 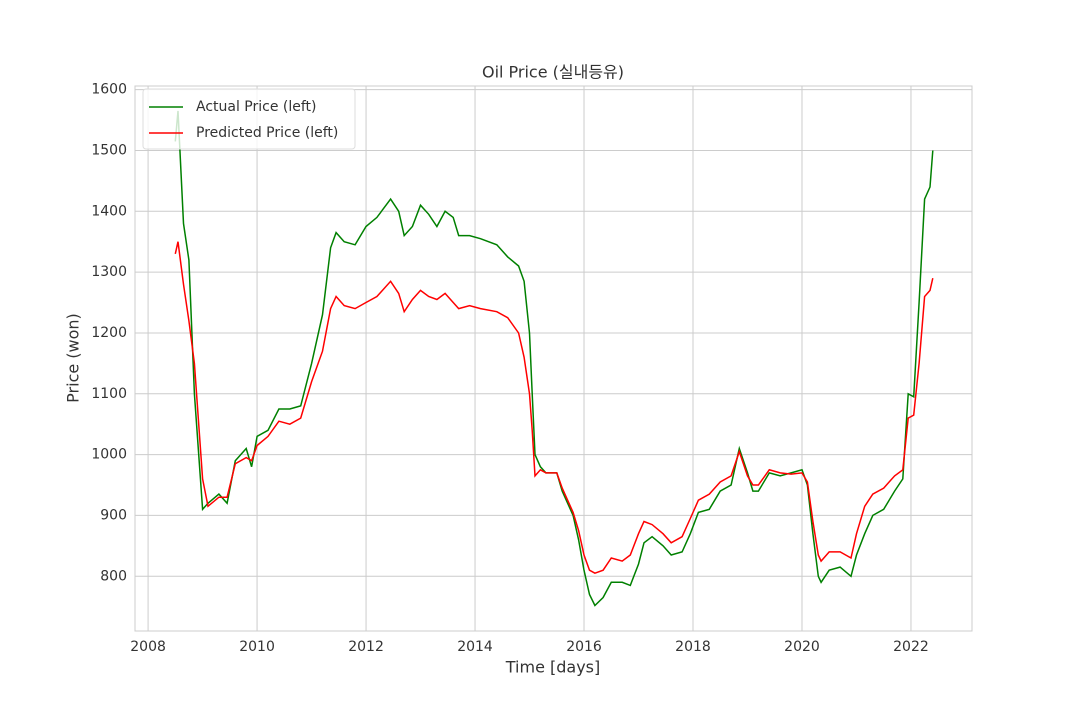 What do you see at coordinates (109, 211) in the screenshot?
I see `y-tick-label: 1400` at bounding box center [109, 211].